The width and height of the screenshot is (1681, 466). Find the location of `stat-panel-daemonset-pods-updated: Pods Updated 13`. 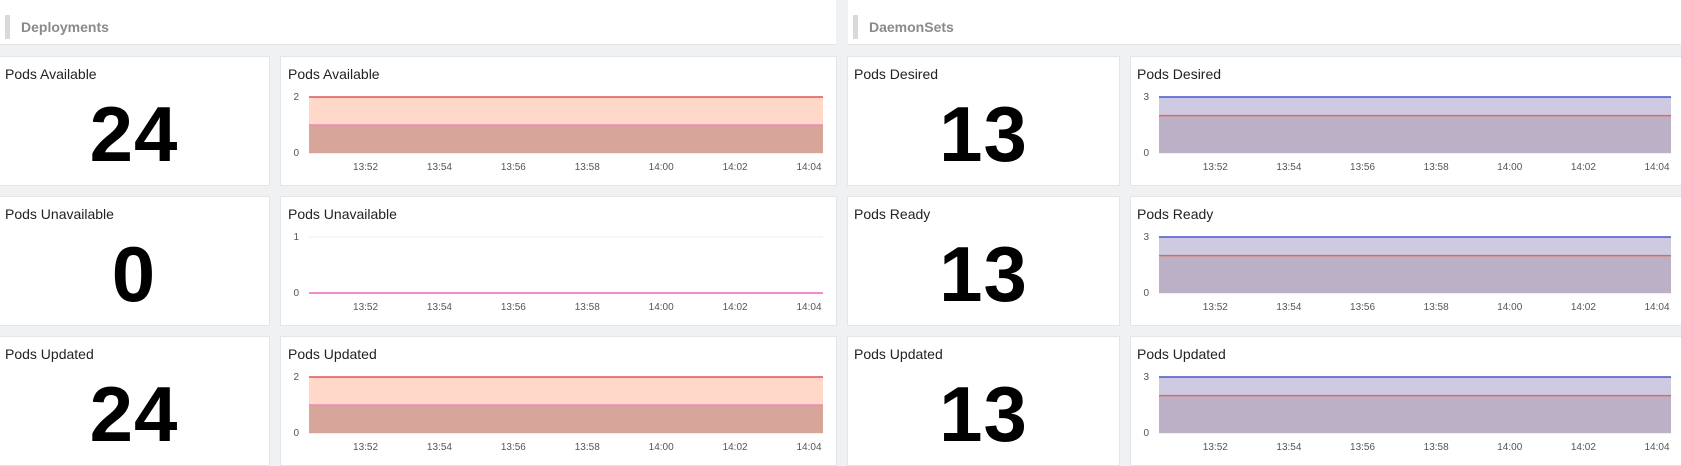

stat-panel-daemonset-pods-updated: Pods Updated 13 is located at coordinates (983, 401).